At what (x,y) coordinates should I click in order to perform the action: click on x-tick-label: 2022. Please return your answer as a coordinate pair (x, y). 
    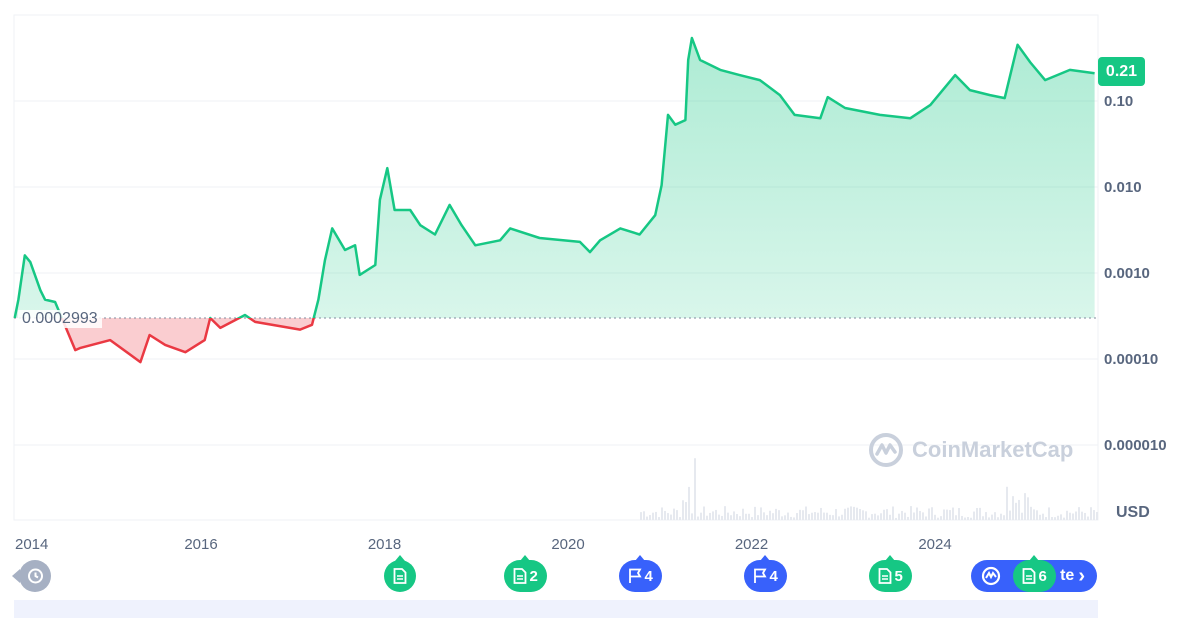
    Looking at the image, I should click on (751, 544).